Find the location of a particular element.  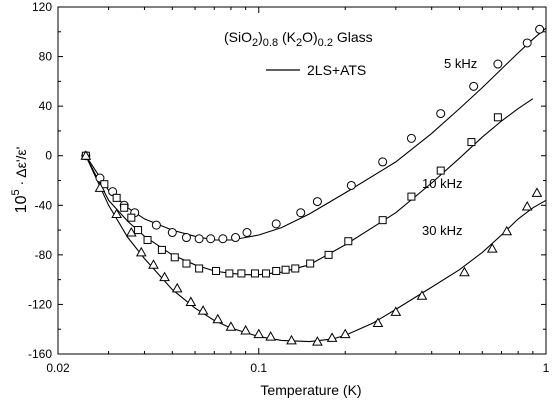

annotation-text: (SiO is located at coordinates (238, 37).